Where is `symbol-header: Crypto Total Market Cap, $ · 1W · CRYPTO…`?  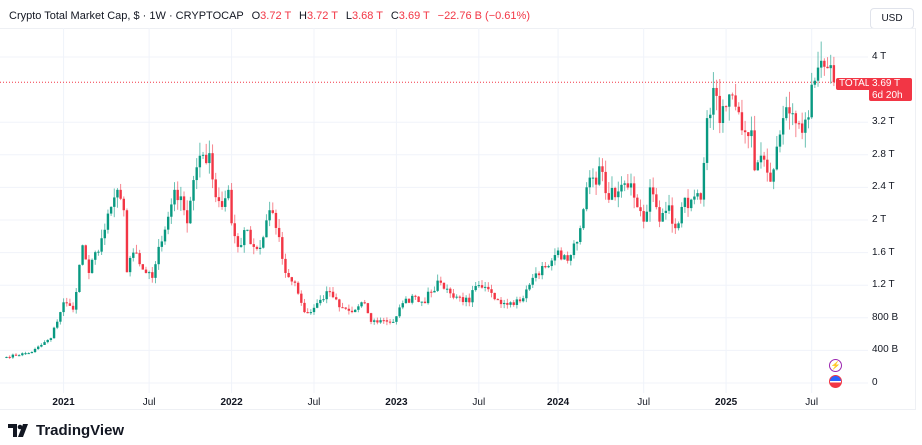
symbol-header: Crypto Total Market Cap, $ · 1W · CRYPTO… is located at coordinates (269, 16).